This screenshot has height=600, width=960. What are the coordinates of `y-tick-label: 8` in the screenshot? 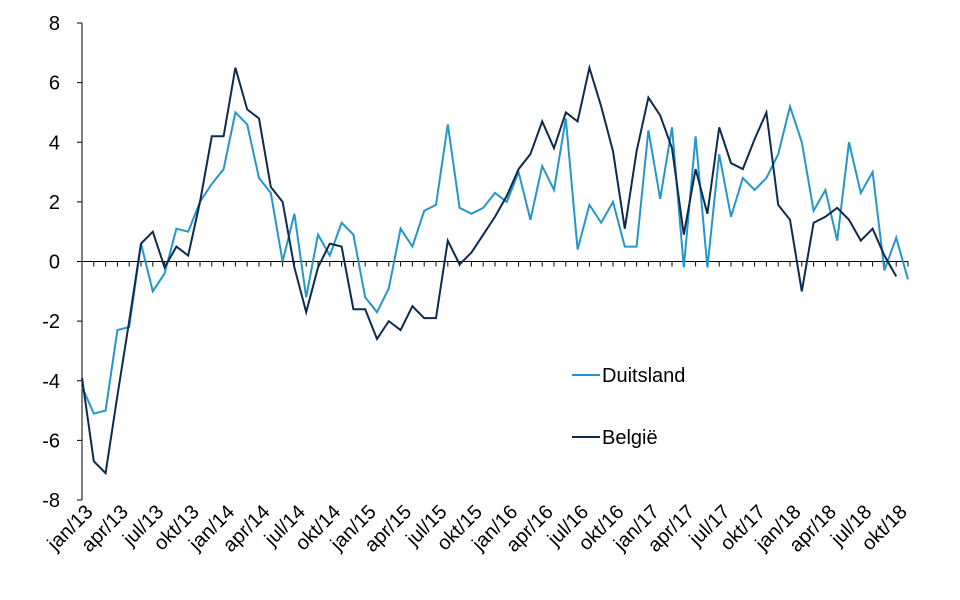 It's located at (54, 24).